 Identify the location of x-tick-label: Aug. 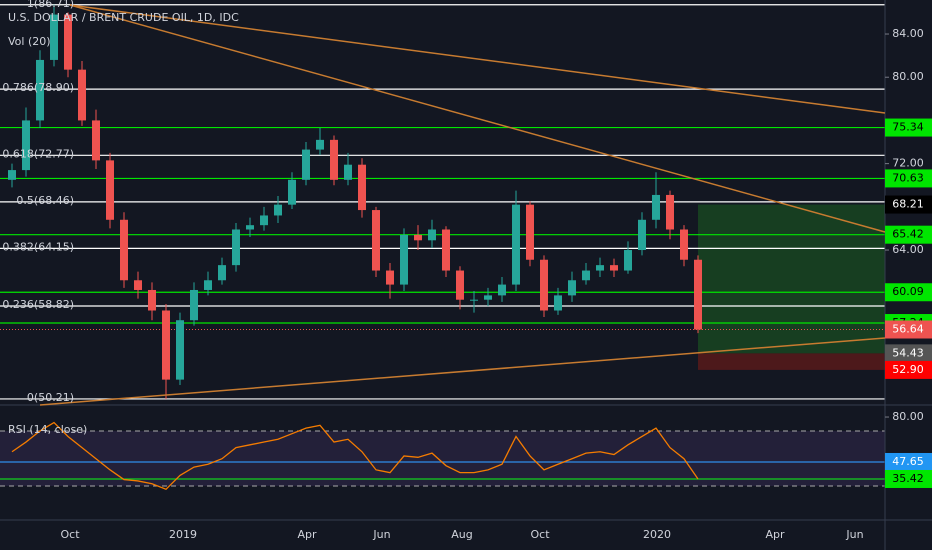
(461, 534).